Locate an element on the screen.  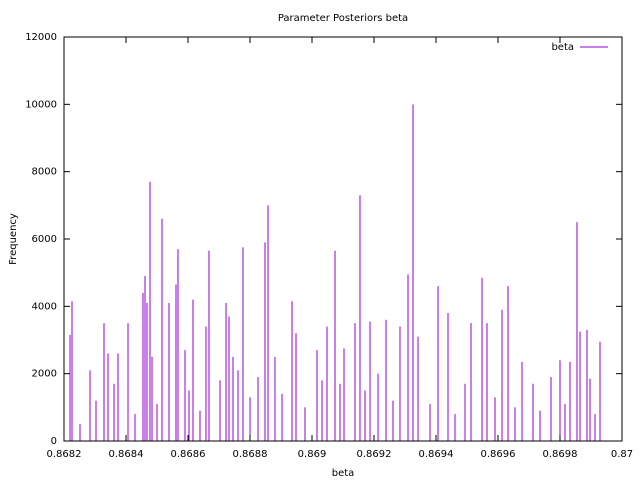
chart-title: Parameter Posteriors beta is located at coordinates (343, 18).